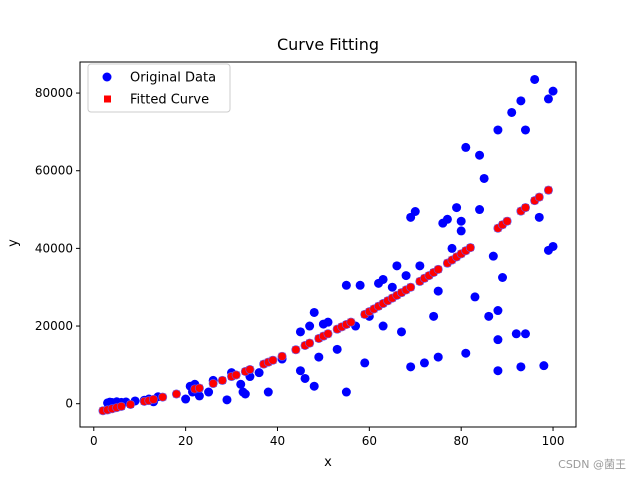 The image size is (640, 480). I want to click on x-tick-label: 0, so click(94, 441).